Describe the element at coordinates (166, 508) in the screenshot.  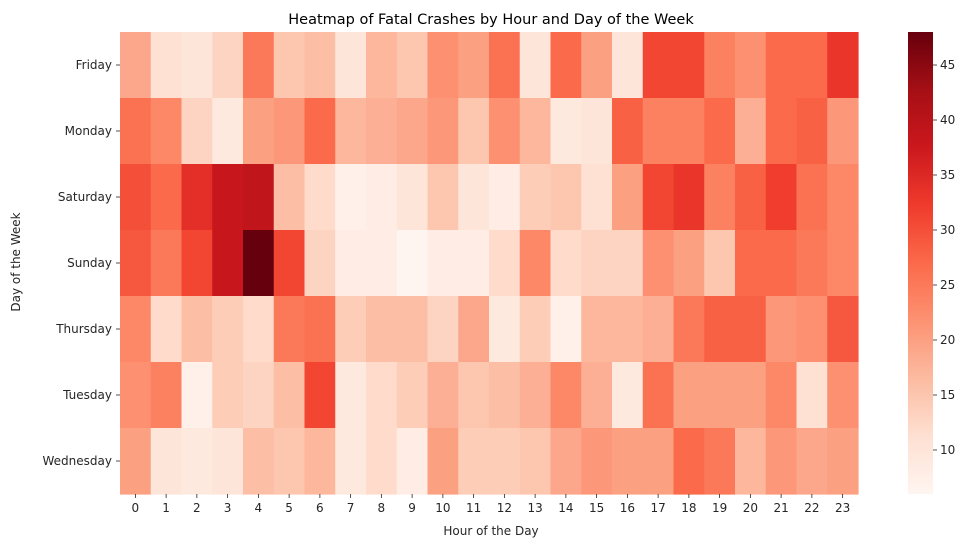
I see `x-tick-label: 1` at that location.